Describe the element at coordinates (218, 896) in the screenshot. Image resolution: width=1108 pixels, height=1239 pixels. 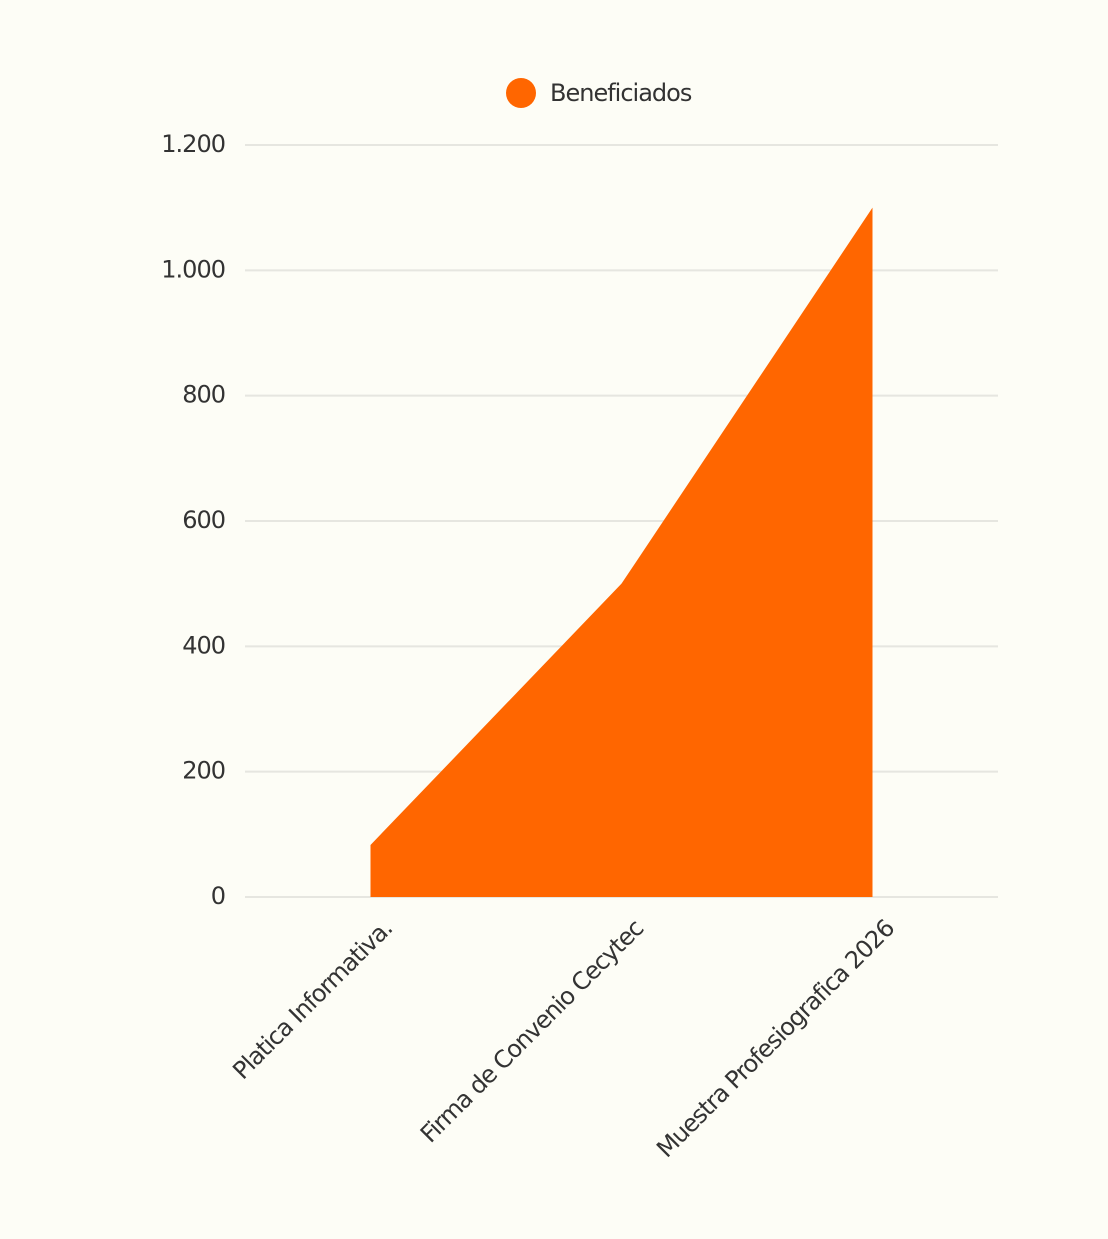
I see `y-tick-label: 0` at that location.